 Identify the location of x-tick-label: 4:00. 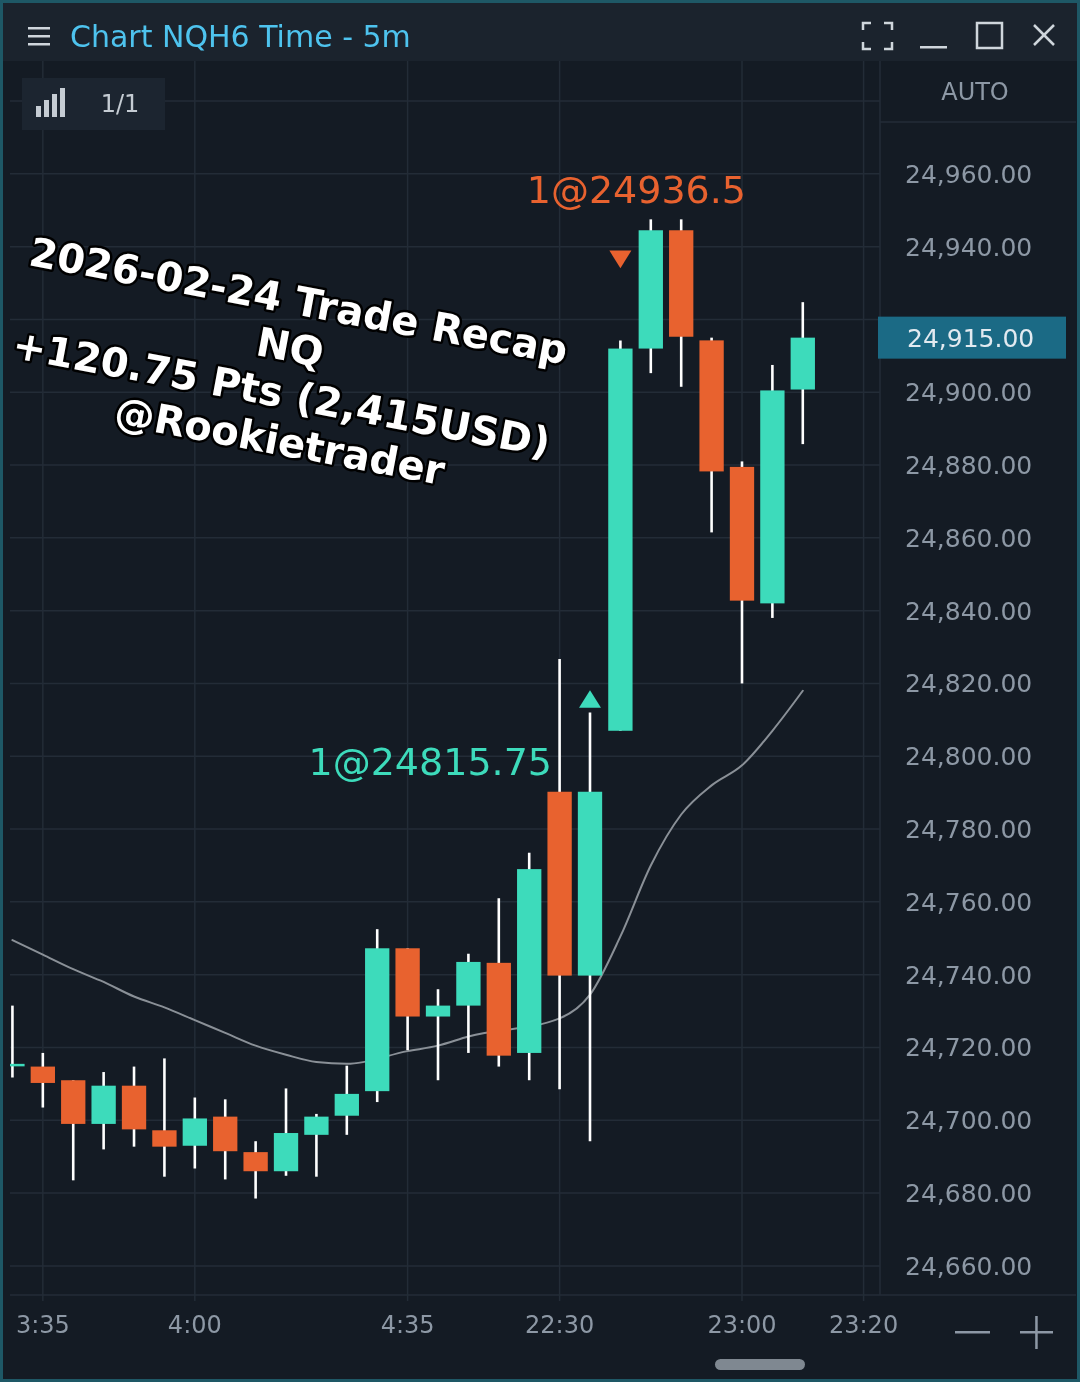
(194, 1325).